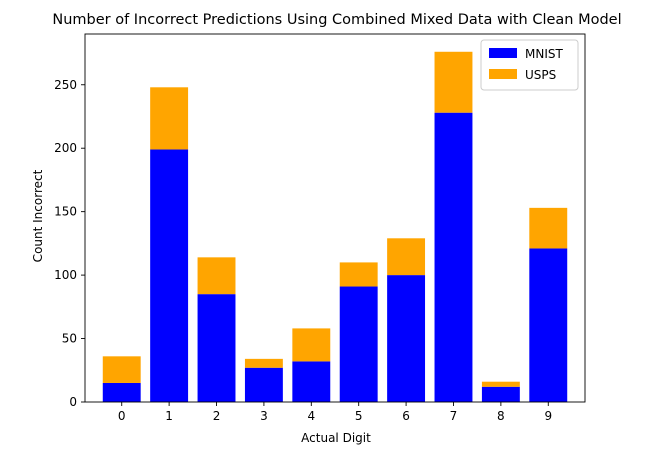 Image resolution: width=672 pixels, height=455 pixels. What do you see at coordinates (311, 416) in the screenshot?
I see `x-tick-label-4: 4` at bounding box center [311, 416].